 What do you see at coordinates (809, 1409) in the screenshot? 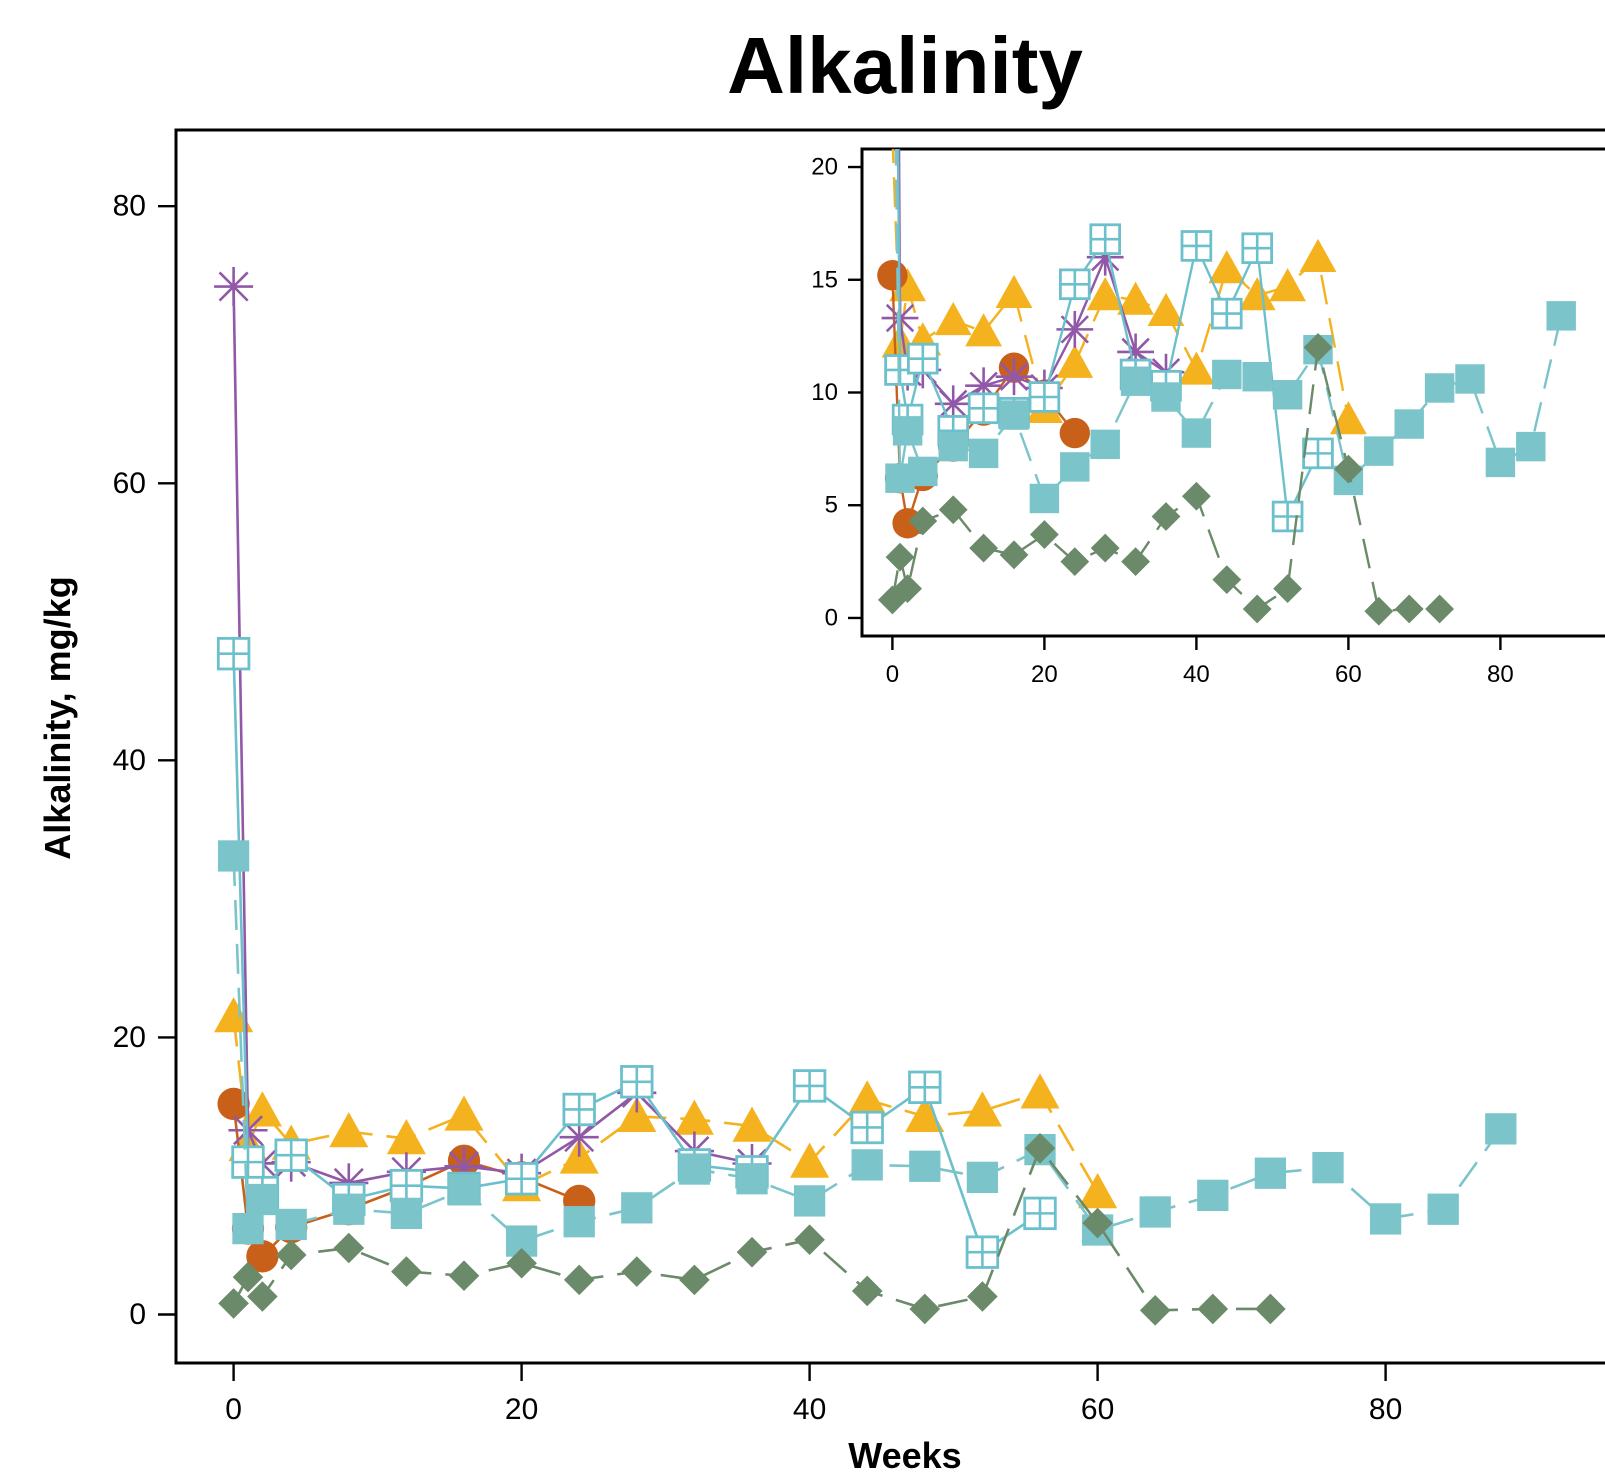
I see `main-x-tick-label: 40` at bounding box center [809, 1409].